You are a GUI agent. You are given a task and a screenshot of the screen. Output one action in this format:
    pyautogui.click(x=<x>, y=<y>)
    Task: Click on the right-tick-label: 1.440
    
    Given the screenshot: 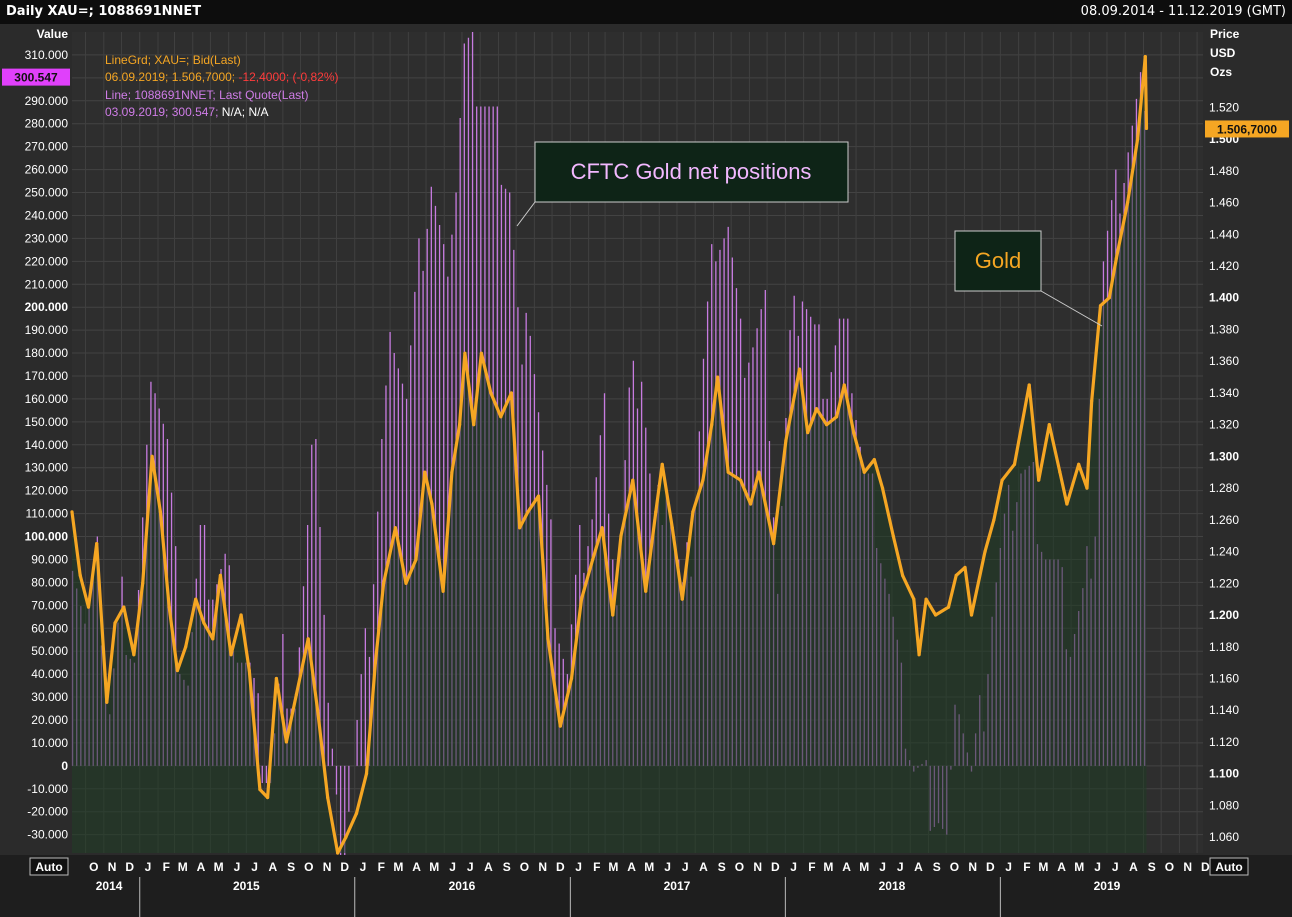 What is the action you would take?
    pyautogui.click(x=1224, y=234)
    